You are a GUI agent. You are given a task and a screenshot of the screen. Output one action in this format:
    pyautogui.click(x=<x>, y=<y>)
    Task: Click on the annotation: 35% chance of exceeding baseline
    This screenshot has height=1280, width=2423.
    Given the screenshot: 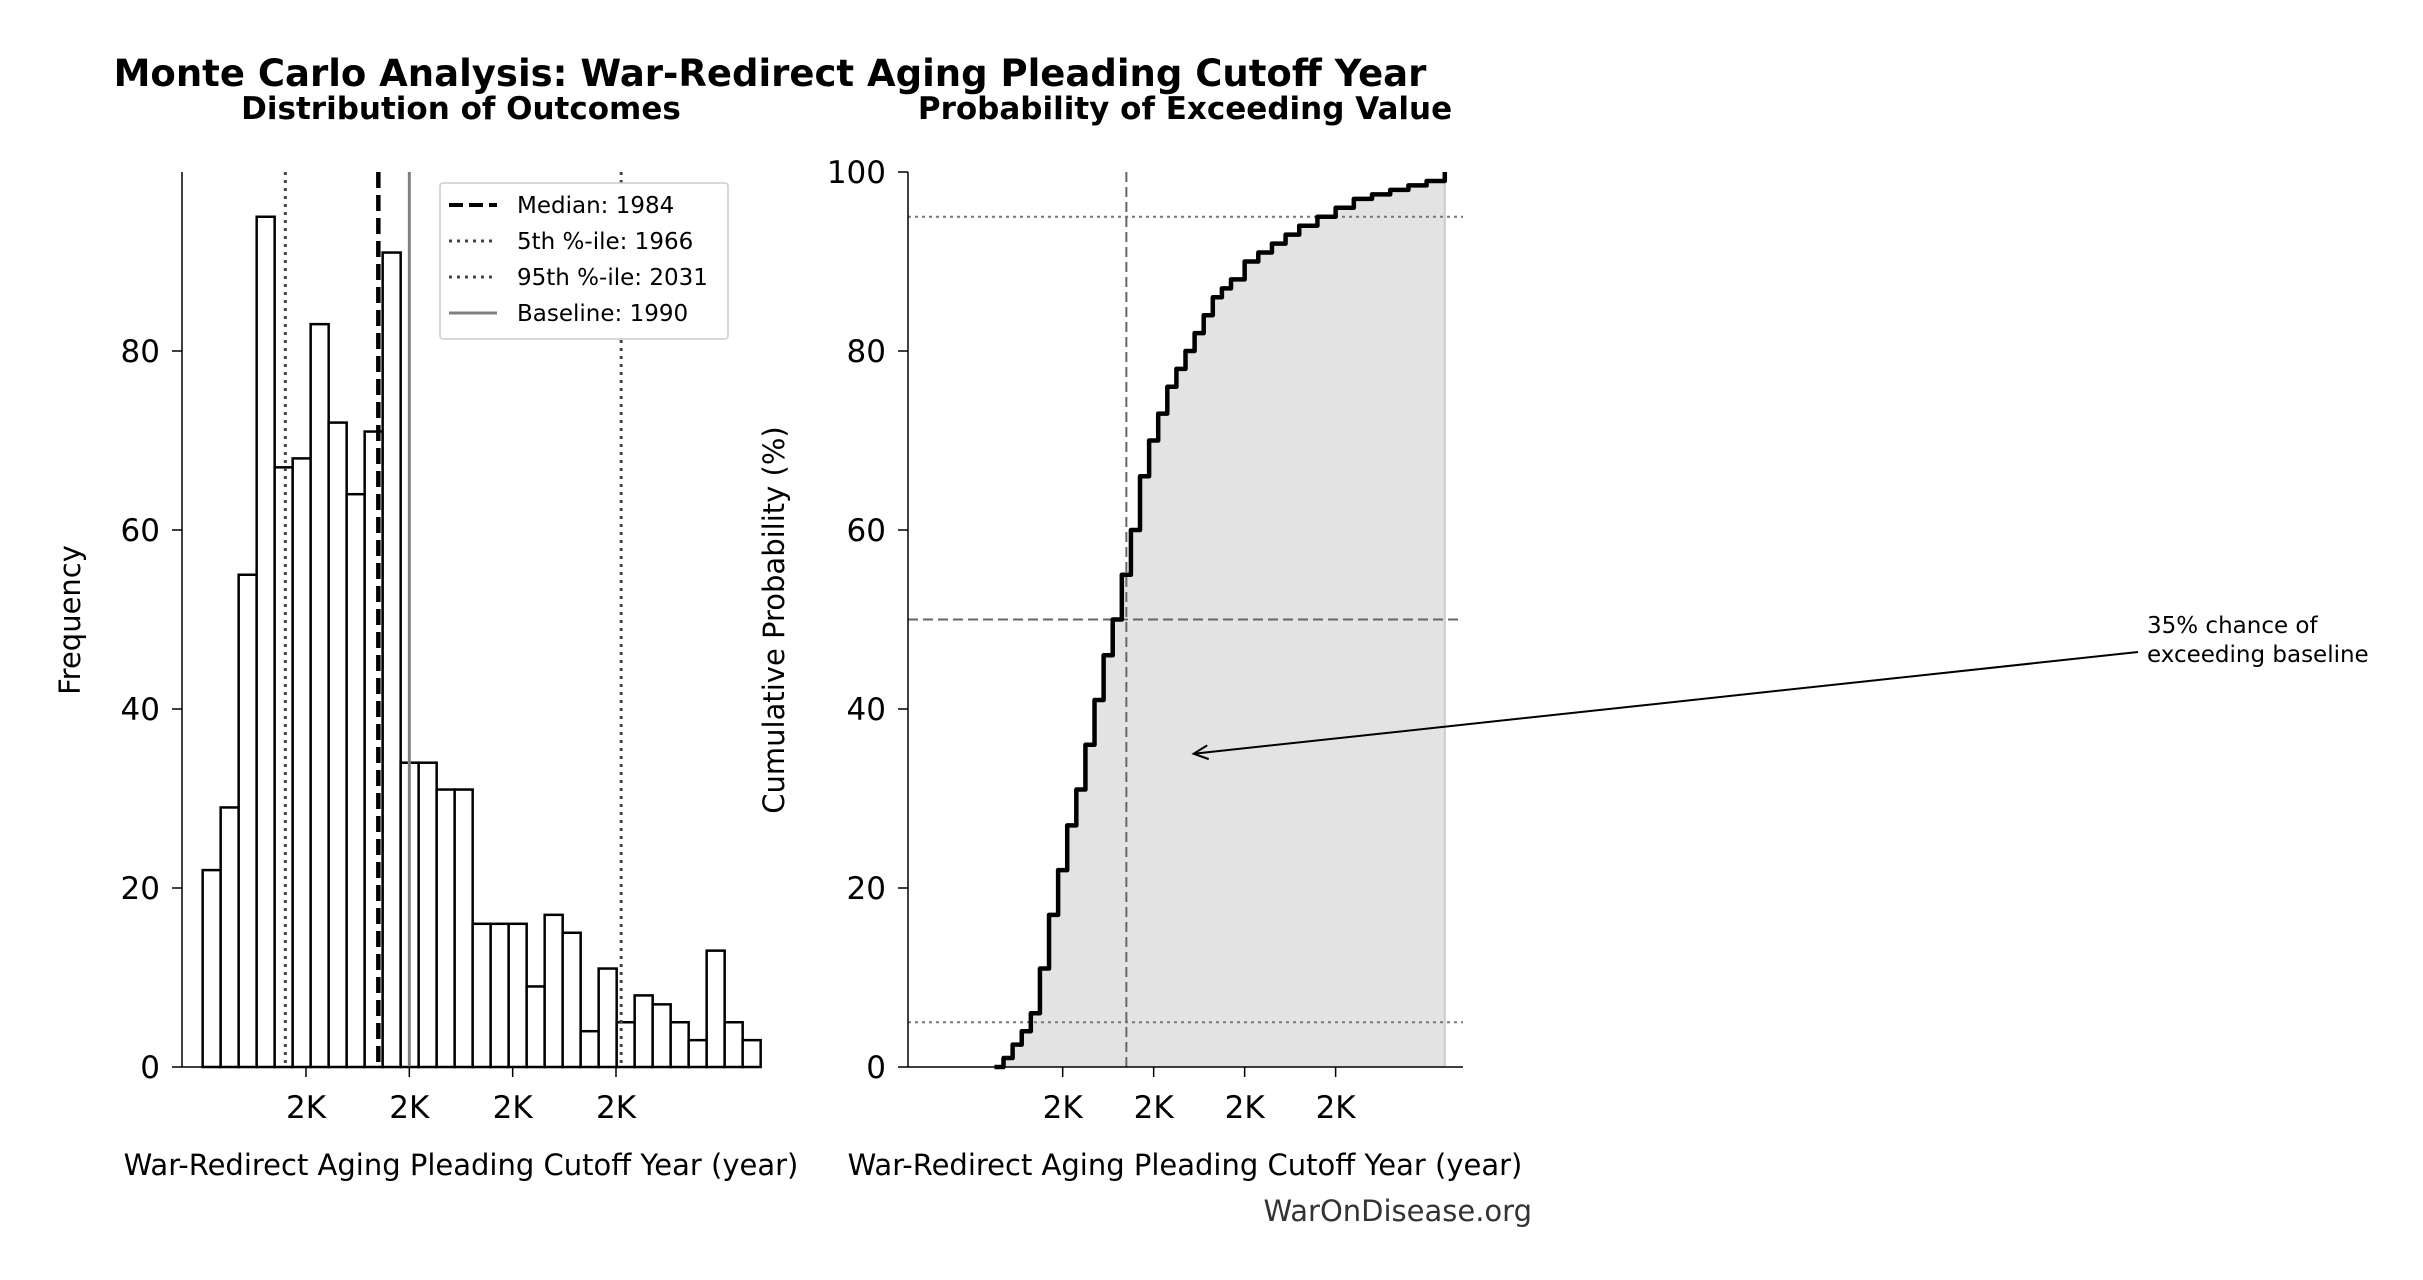 What is the action you would take?
    pyautogui.click(x=1780, y=687)
    